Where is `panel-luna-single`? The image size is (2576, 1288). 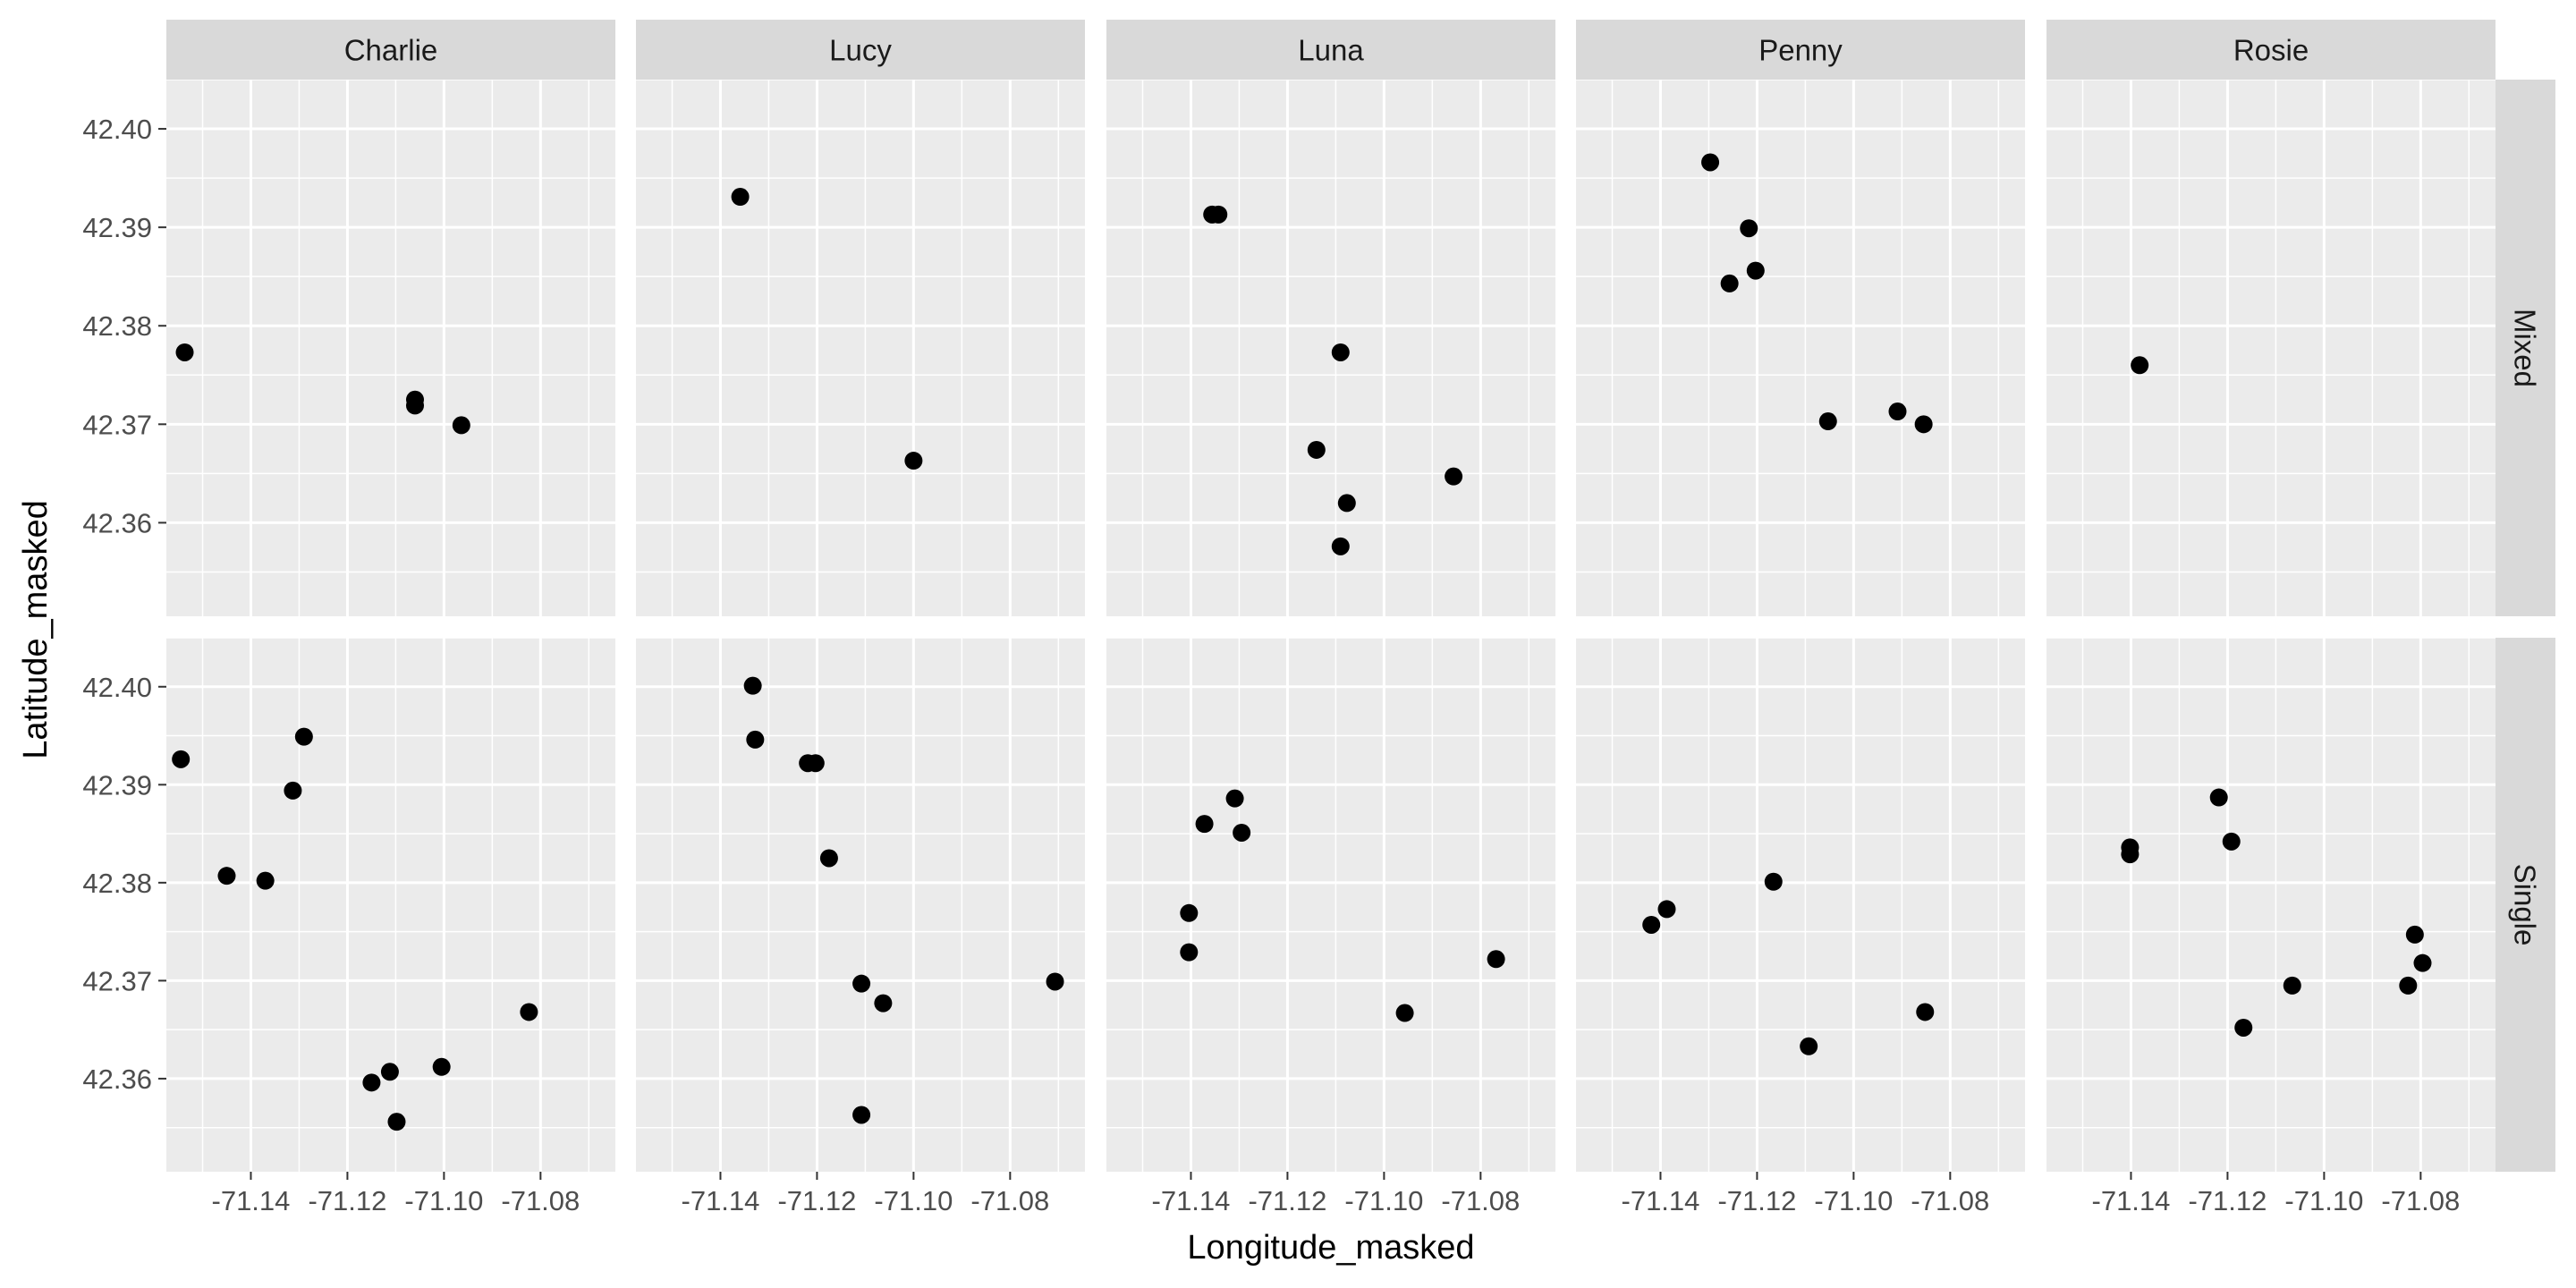
panel-luna-single is located at coordinates (1330, 904).